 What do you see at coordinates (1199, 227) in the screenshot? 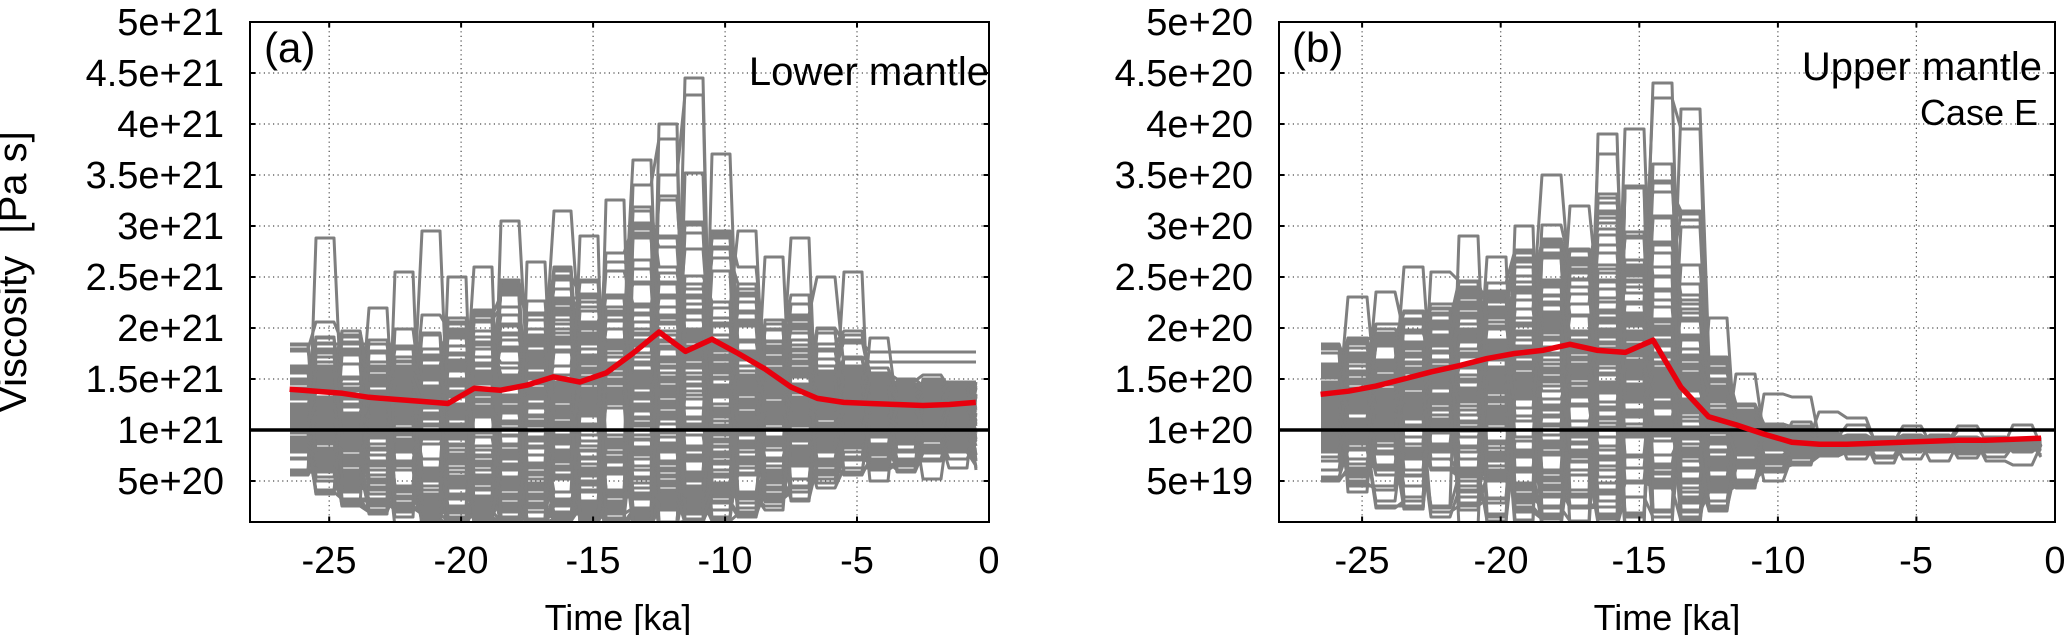
I see `svg-text: 3e+20` at bounding box center [1199, 227].